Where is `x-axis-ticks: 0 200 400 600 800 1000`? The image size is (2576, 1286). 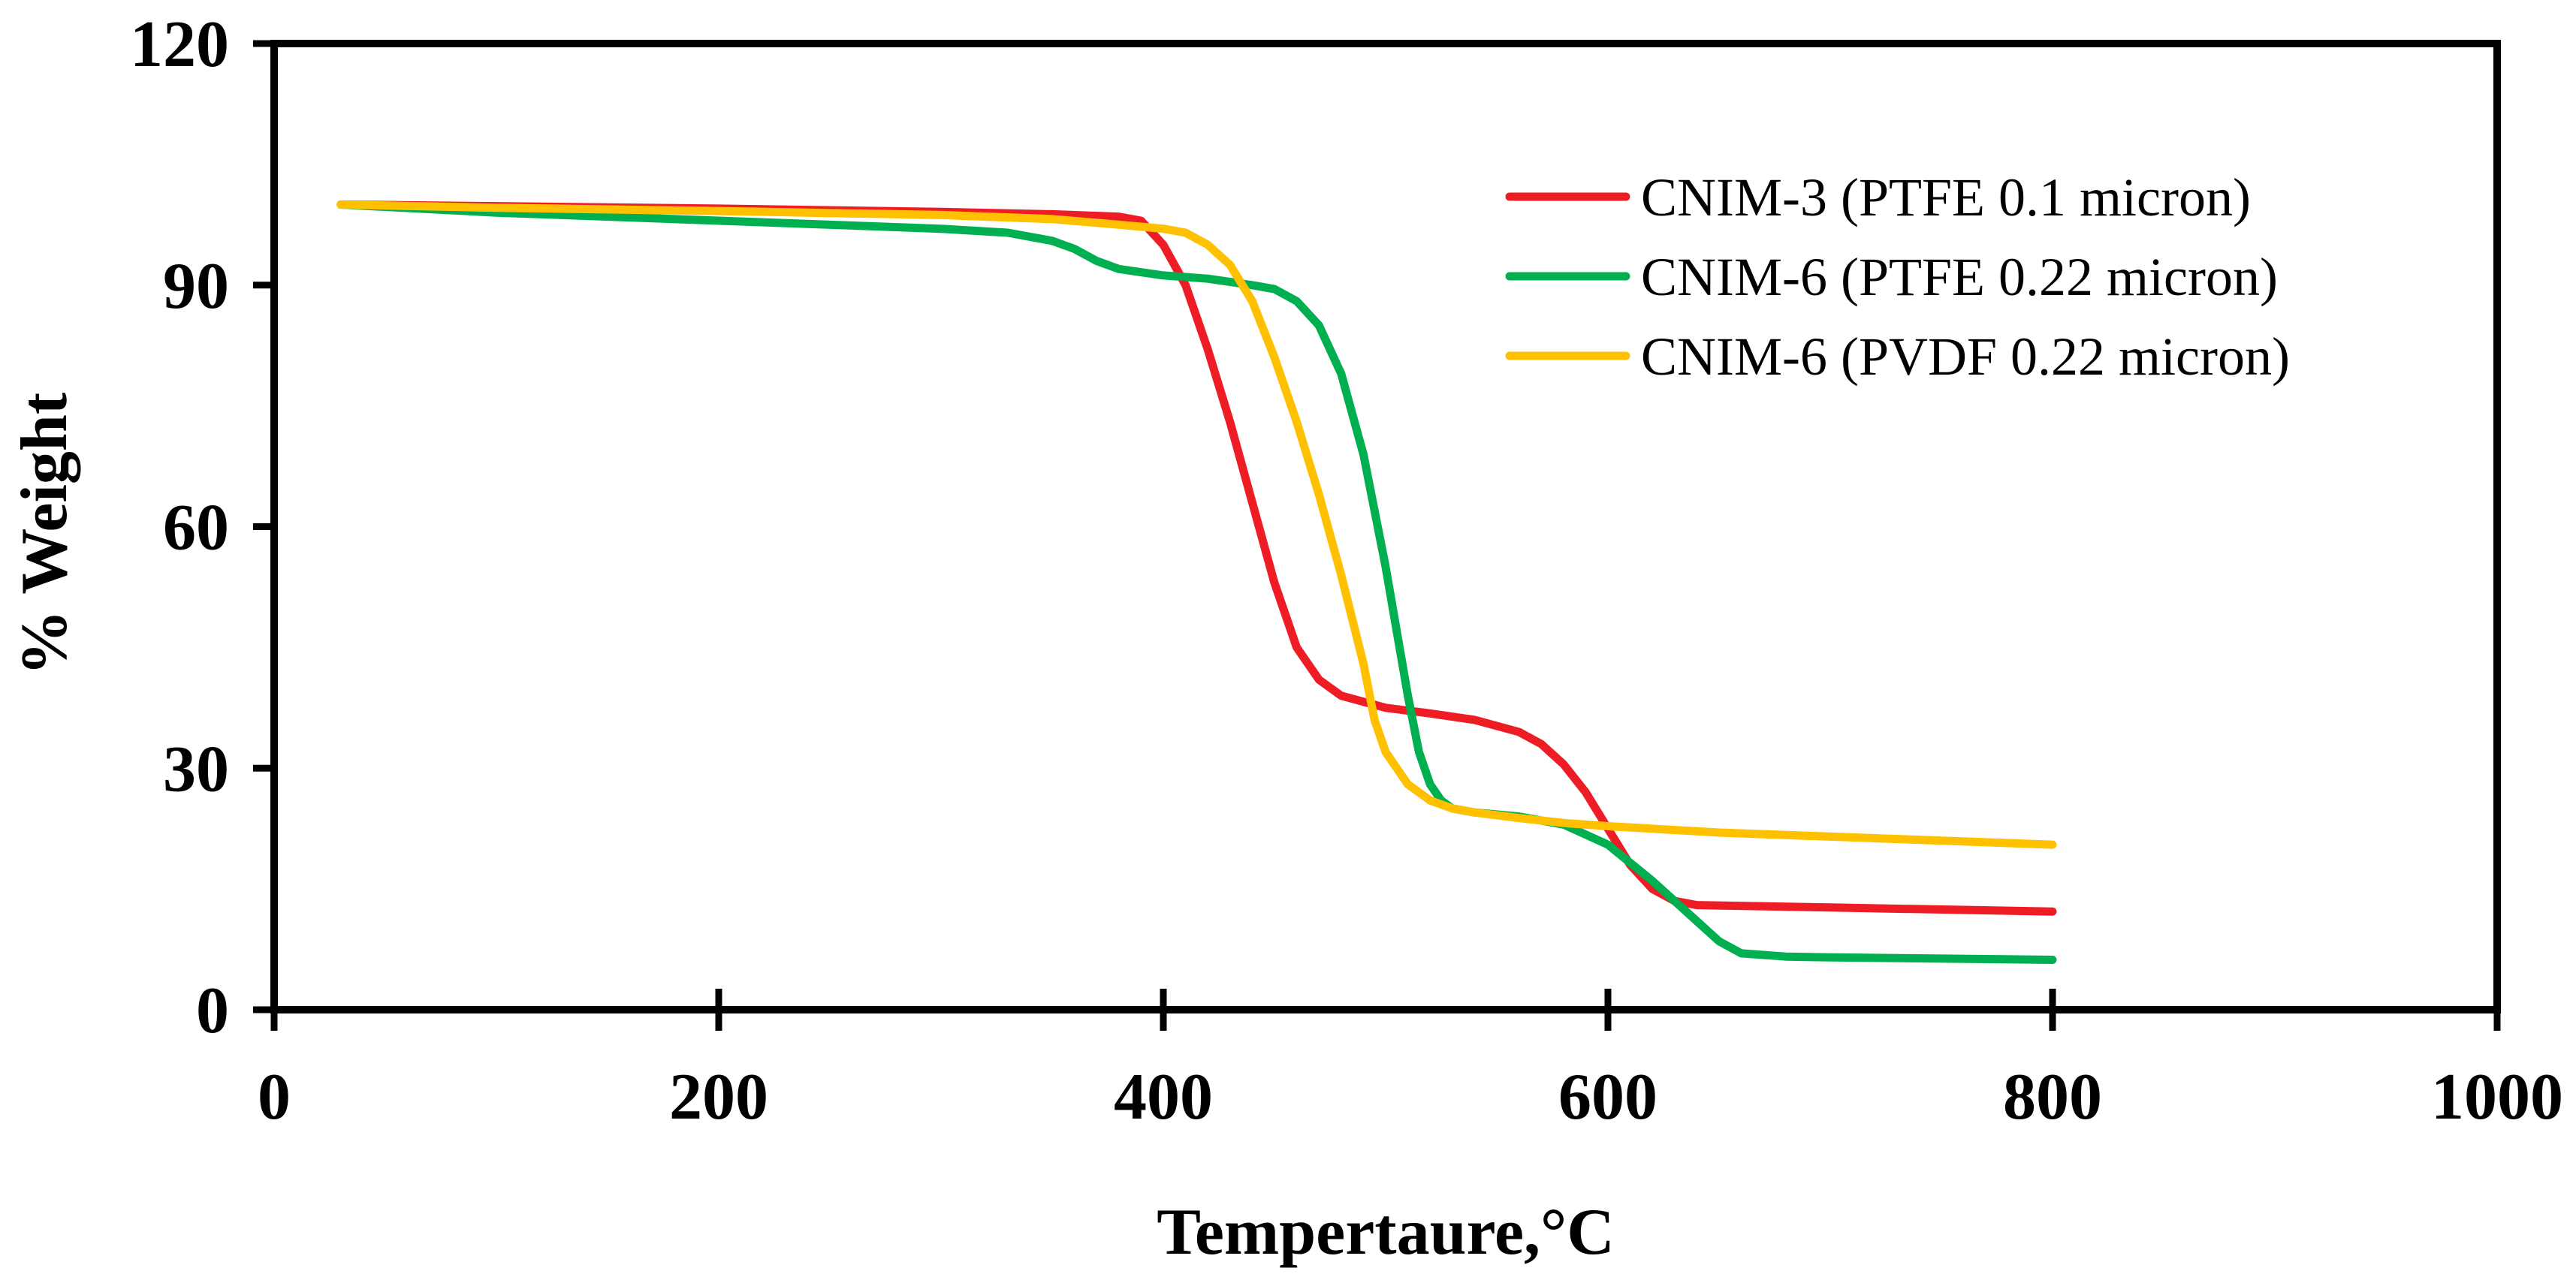
x-axis-ticks: 0 200 400 600 800 1000 is located at coordinates (1410, 1061).